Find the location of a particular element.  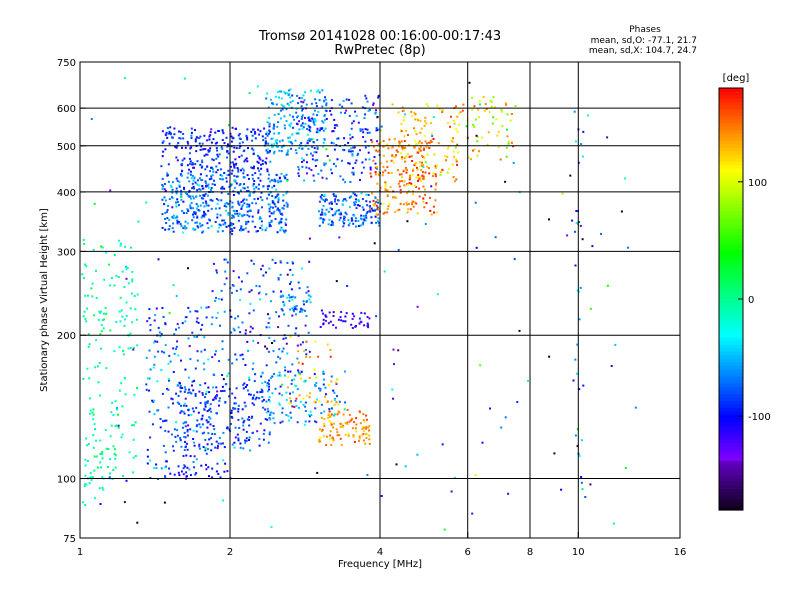

chart-title: Tromsø 20141028 00:16:00-00:17:43 is located at coordinates (379, 36).